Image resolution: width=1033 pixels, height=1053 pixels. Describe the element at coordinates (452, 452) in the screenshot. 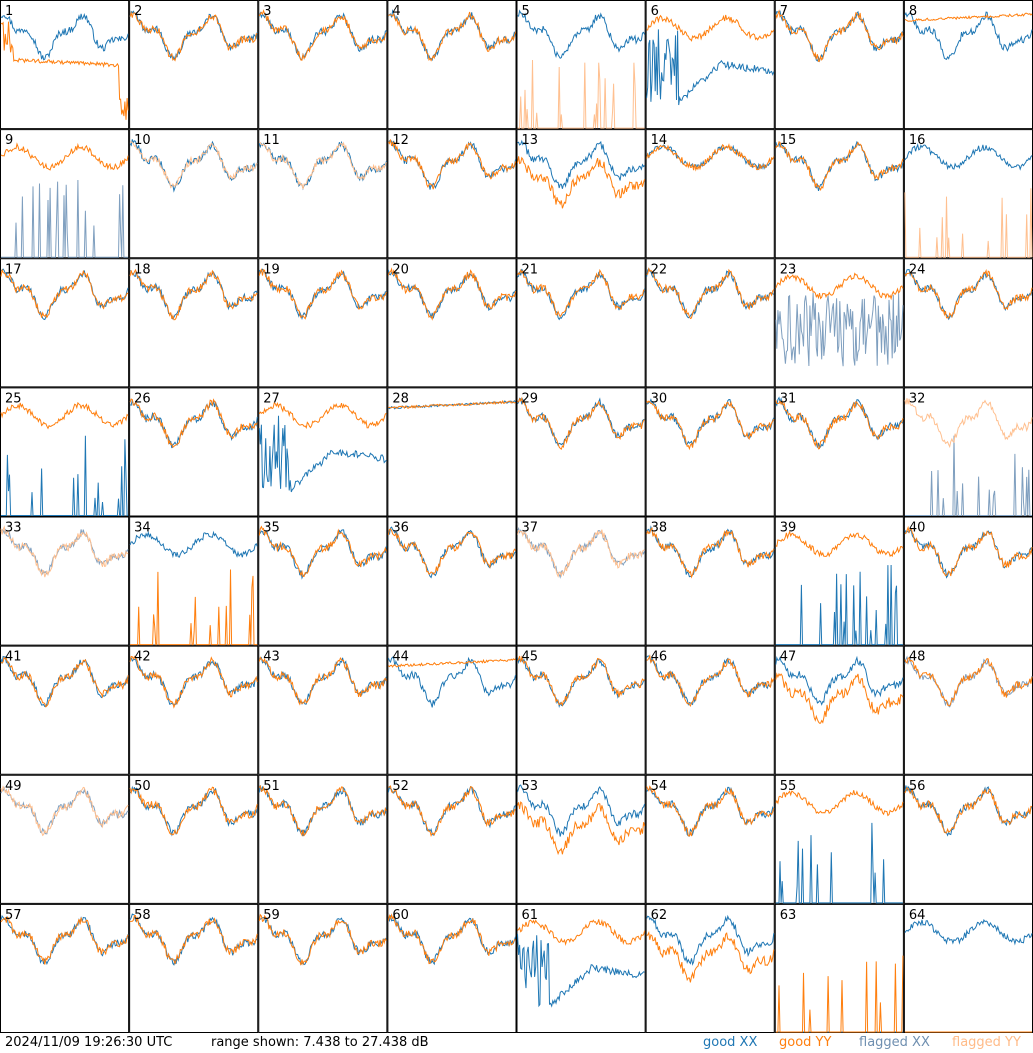

I see `panel: 28` at that location.